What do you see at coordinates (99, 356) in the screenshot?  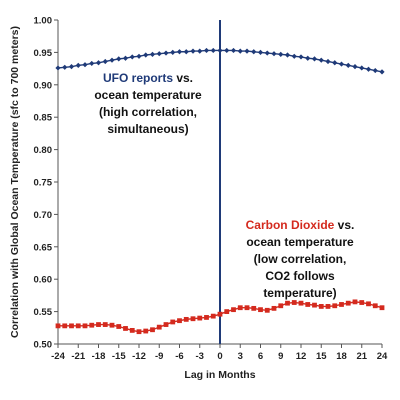 I see `x-tick-label: -18` at bounding box center [99, 356].